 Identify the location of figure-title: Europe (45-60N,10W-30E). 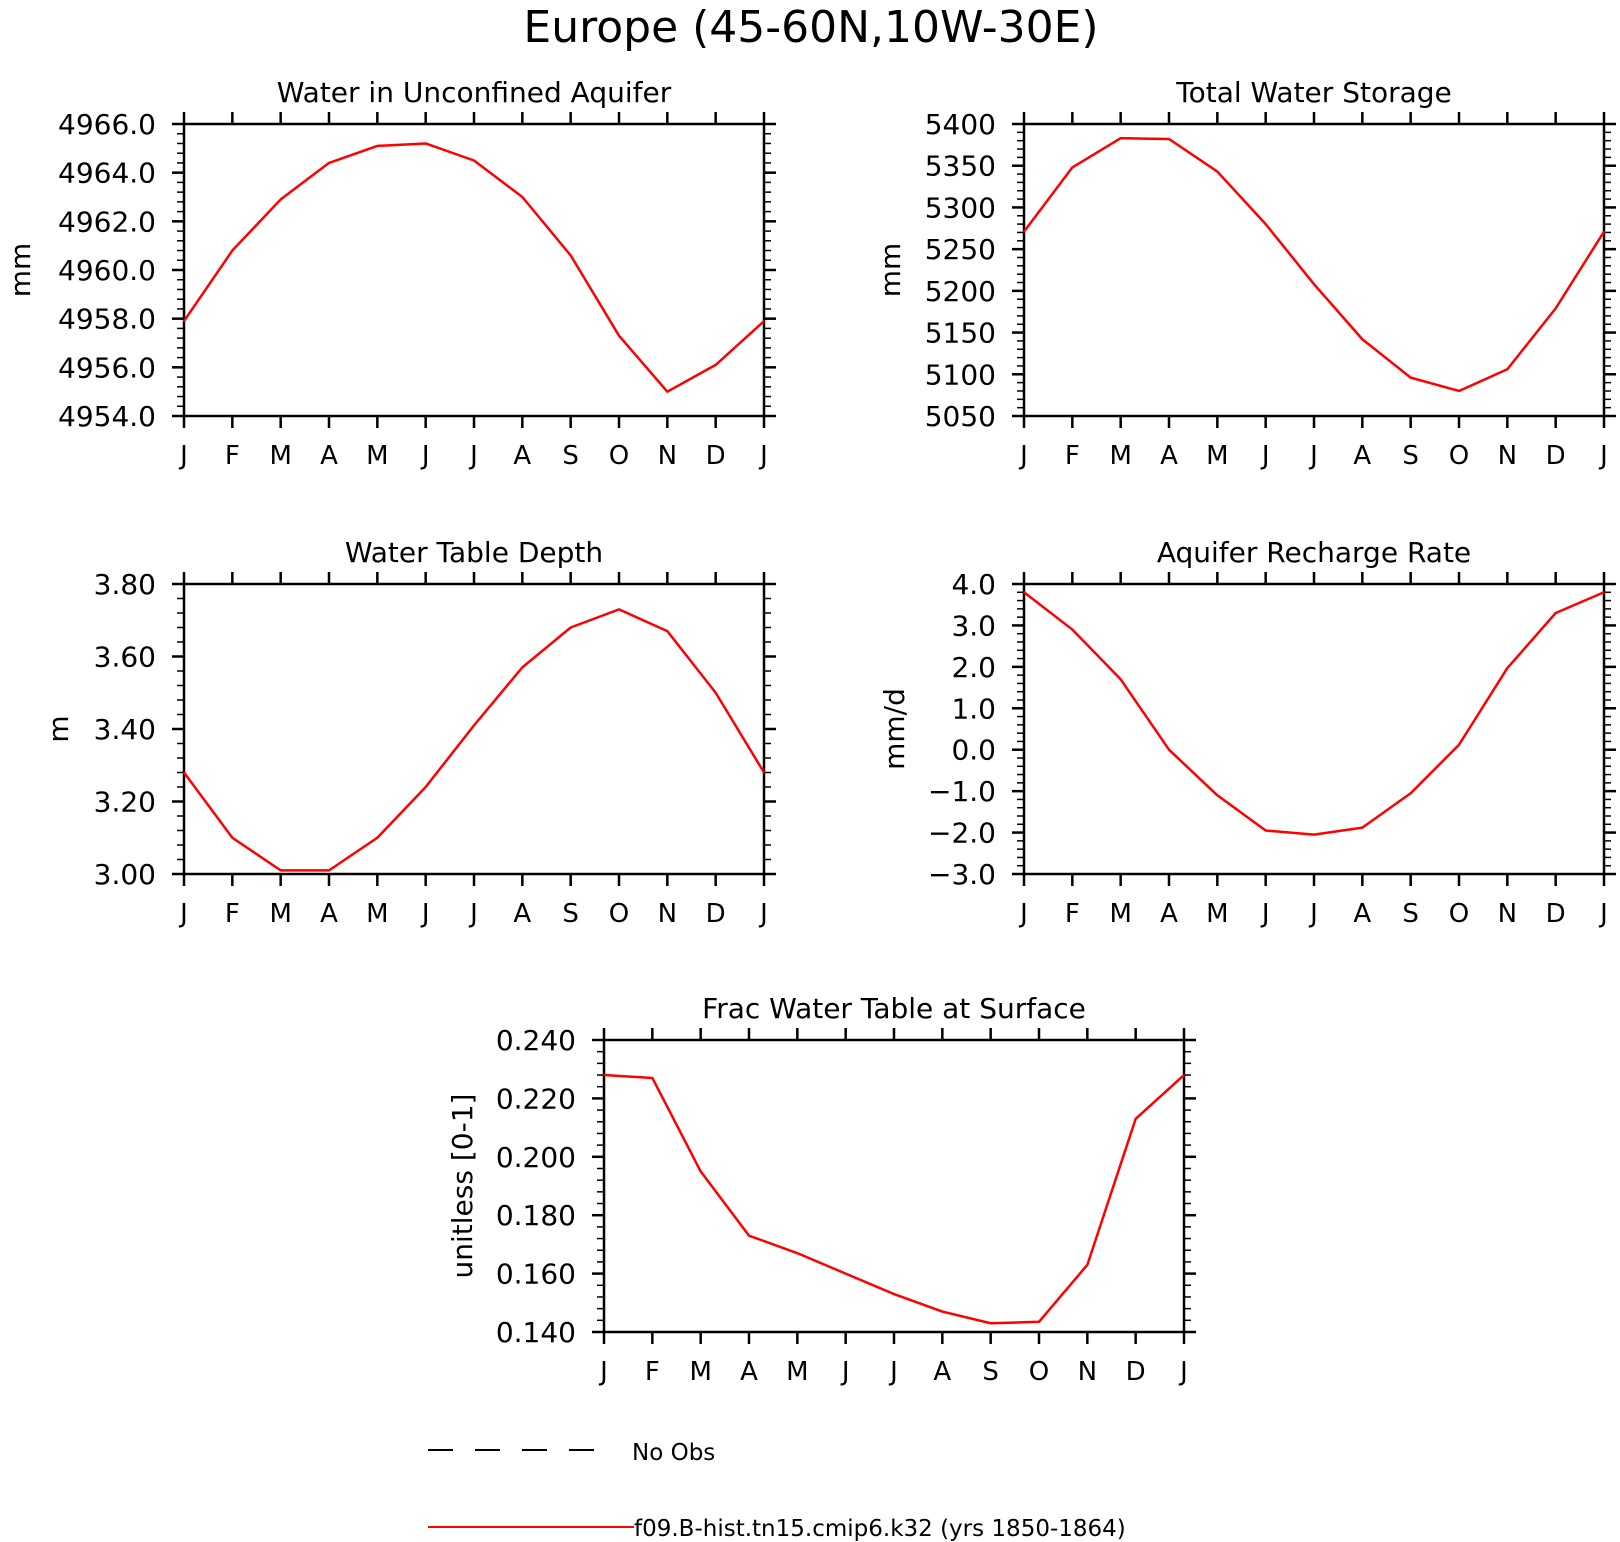
(810, 27).